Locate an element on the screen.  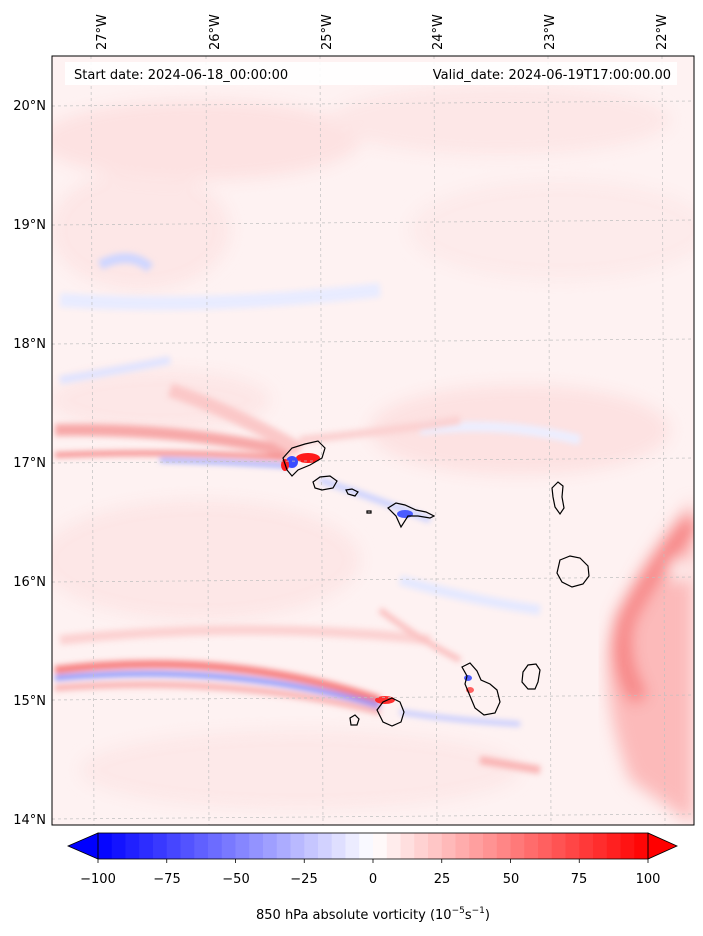
colorbar-tick-label: −50 is located at coordinates (235, 879).